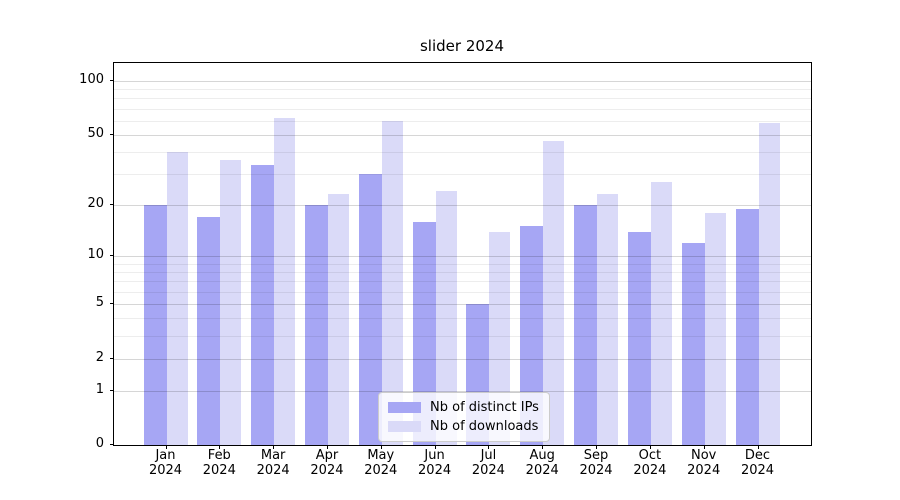 The height and width of the screenshot is (500, 900). I want to click on x-tick-label-jul-2024: Jul 2024, so click(488, 463).